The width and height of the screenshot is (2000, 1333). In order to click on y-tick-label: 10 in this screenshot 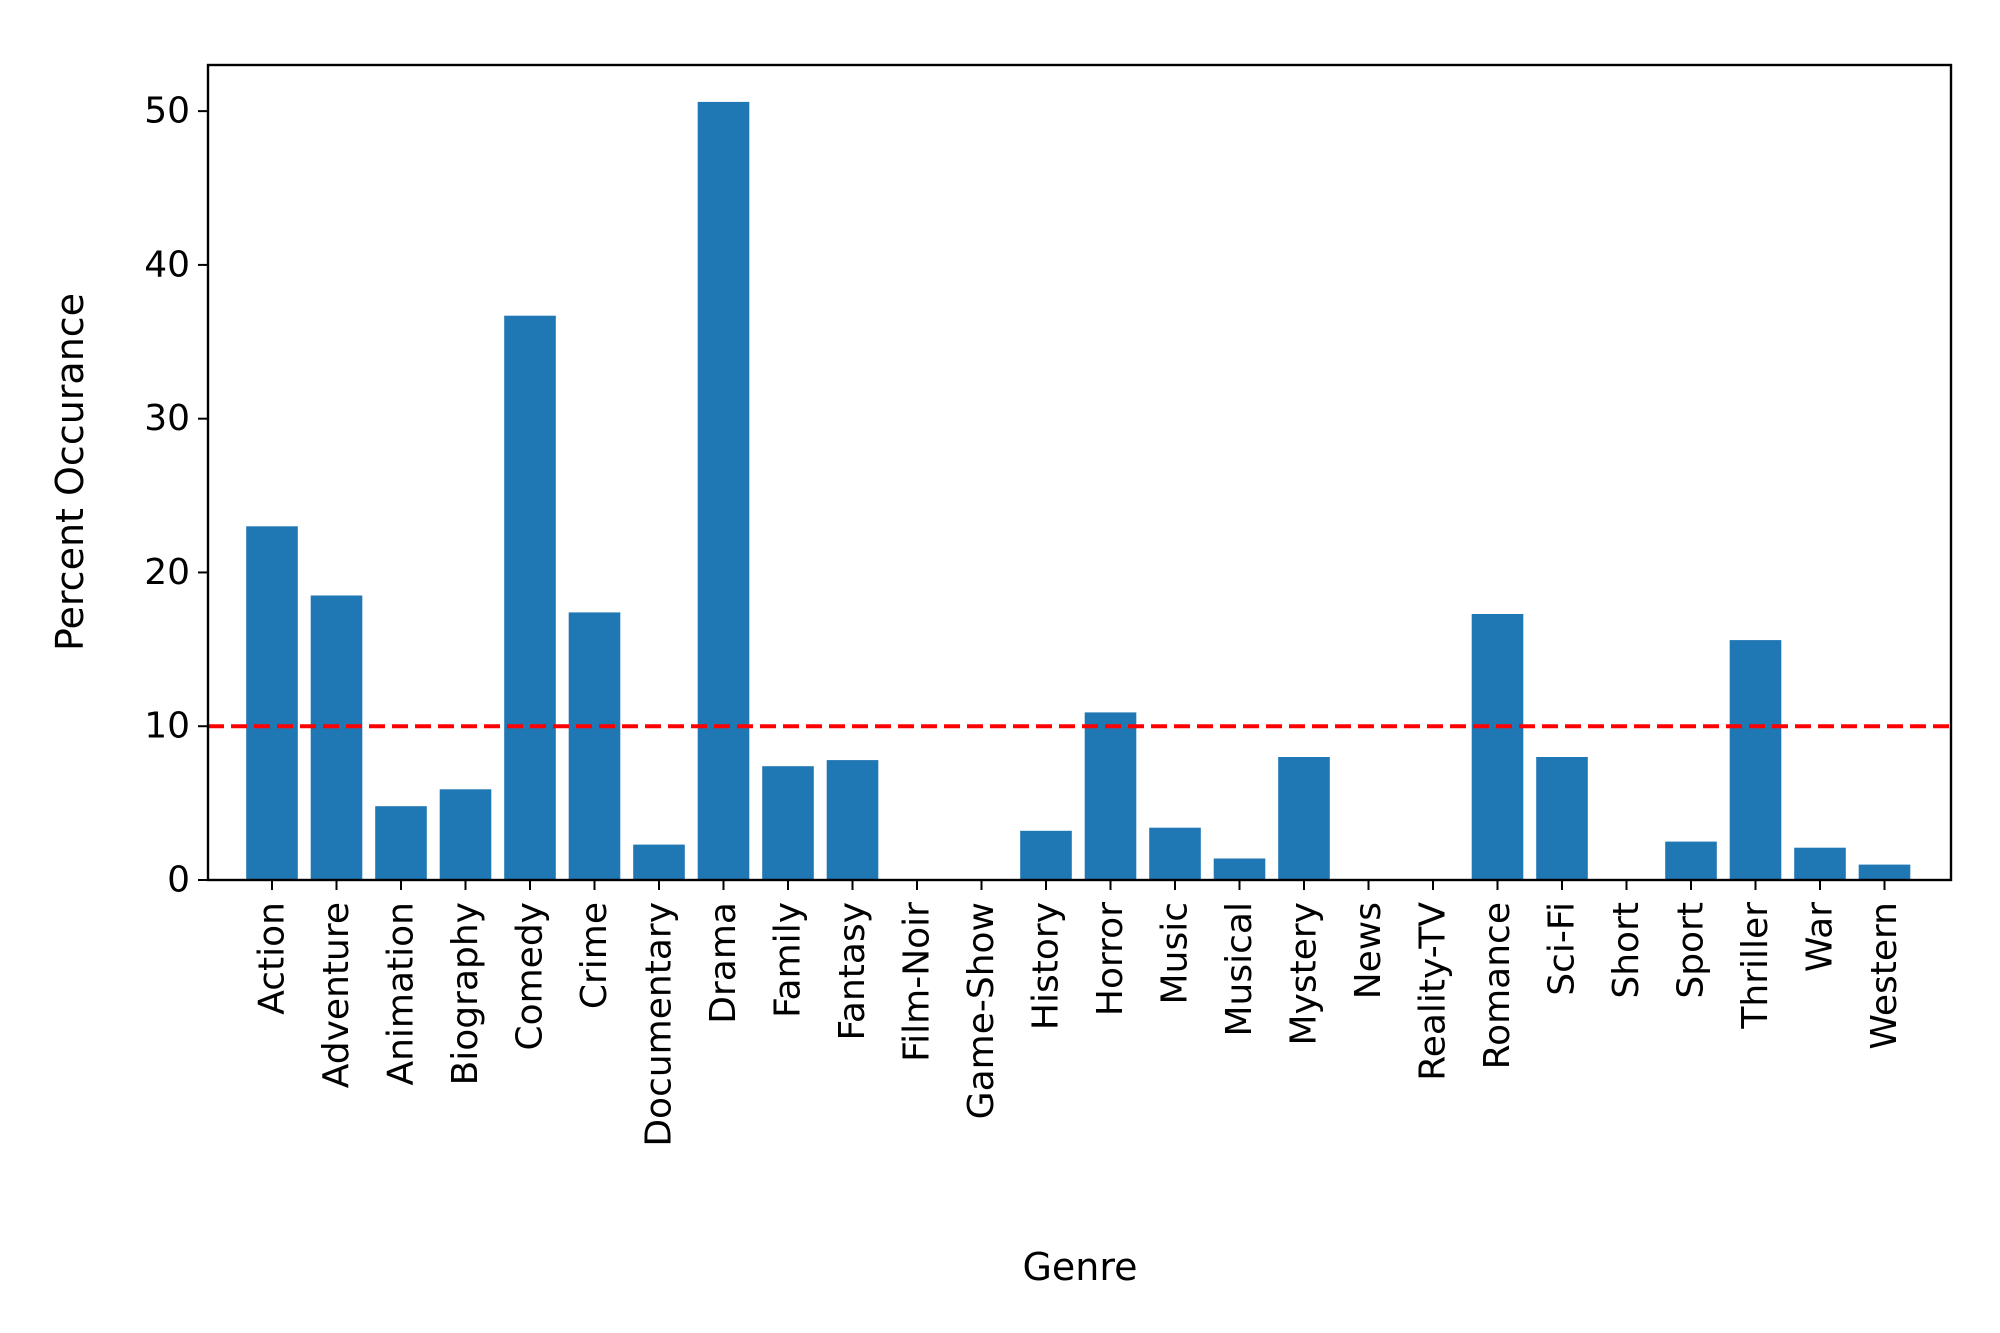, I will do `click(167, 726)`.